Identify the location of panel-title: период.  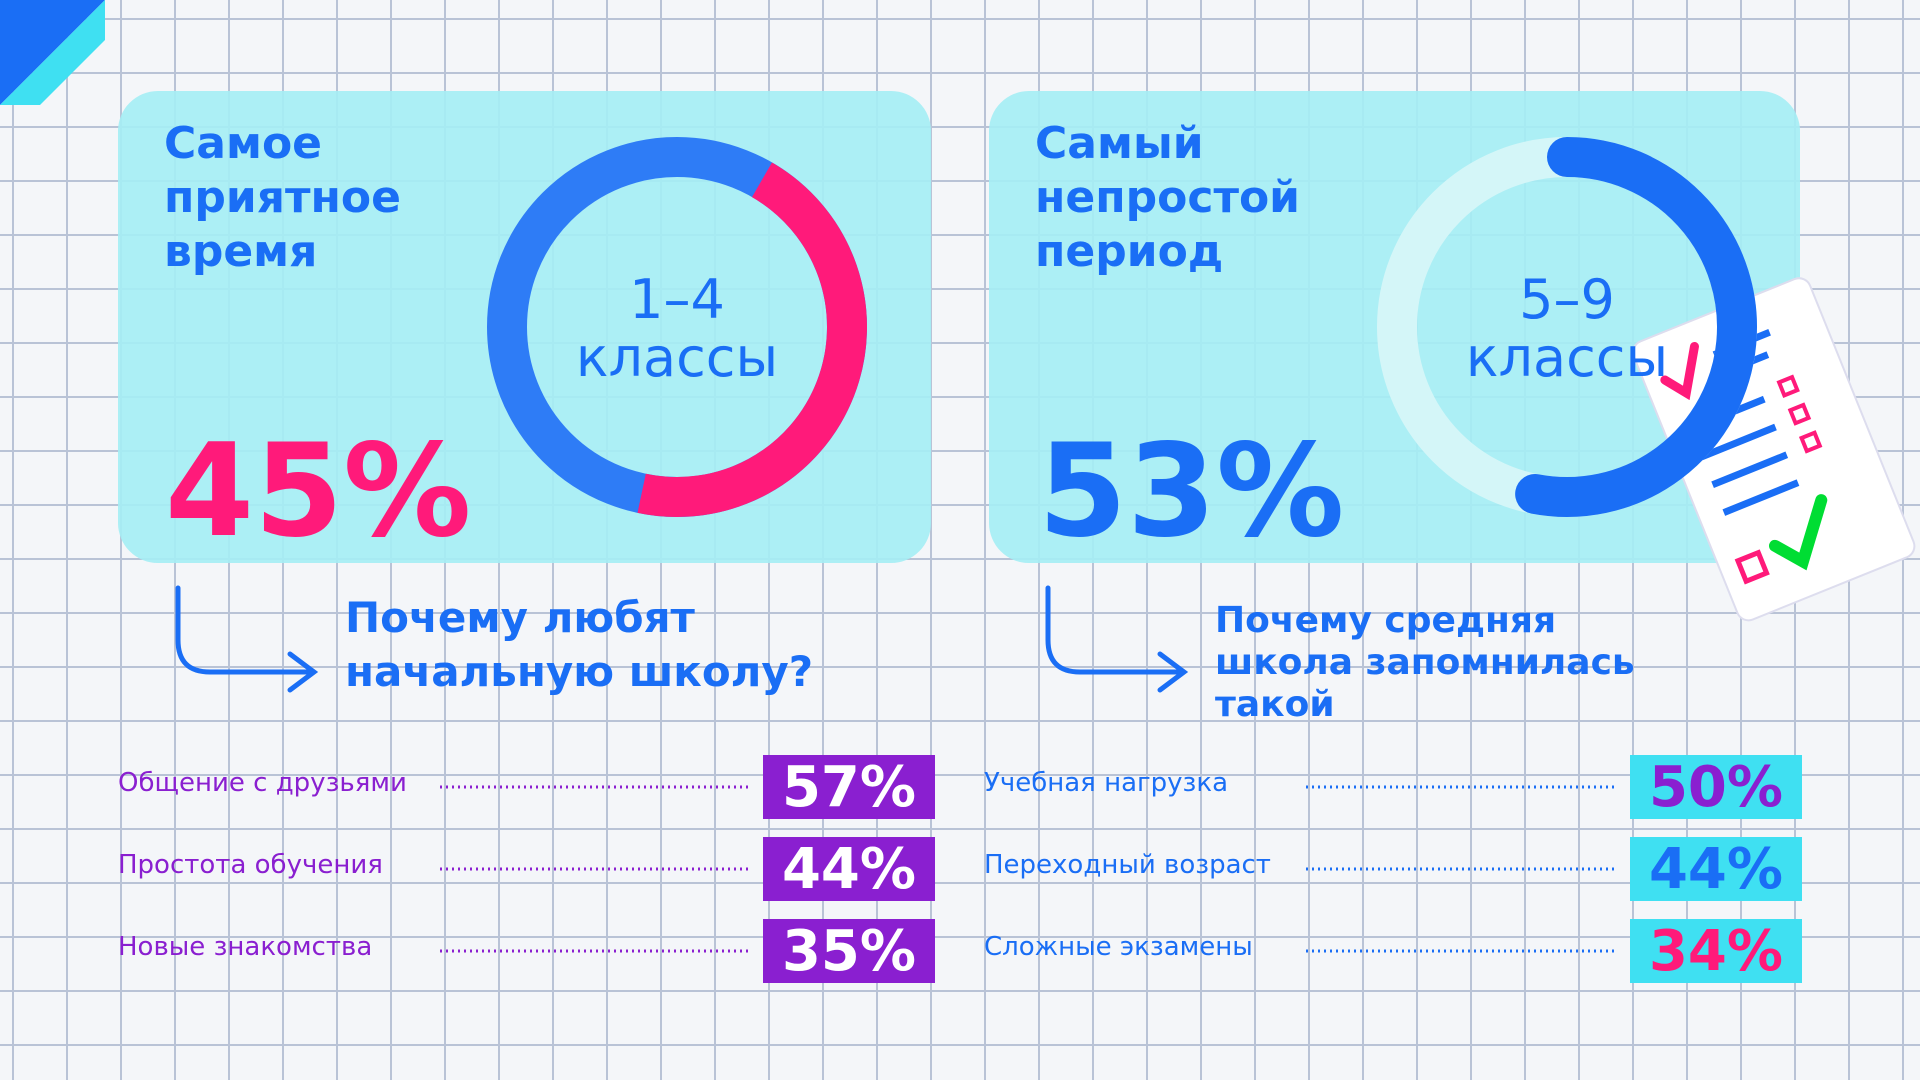
(1129, 251).